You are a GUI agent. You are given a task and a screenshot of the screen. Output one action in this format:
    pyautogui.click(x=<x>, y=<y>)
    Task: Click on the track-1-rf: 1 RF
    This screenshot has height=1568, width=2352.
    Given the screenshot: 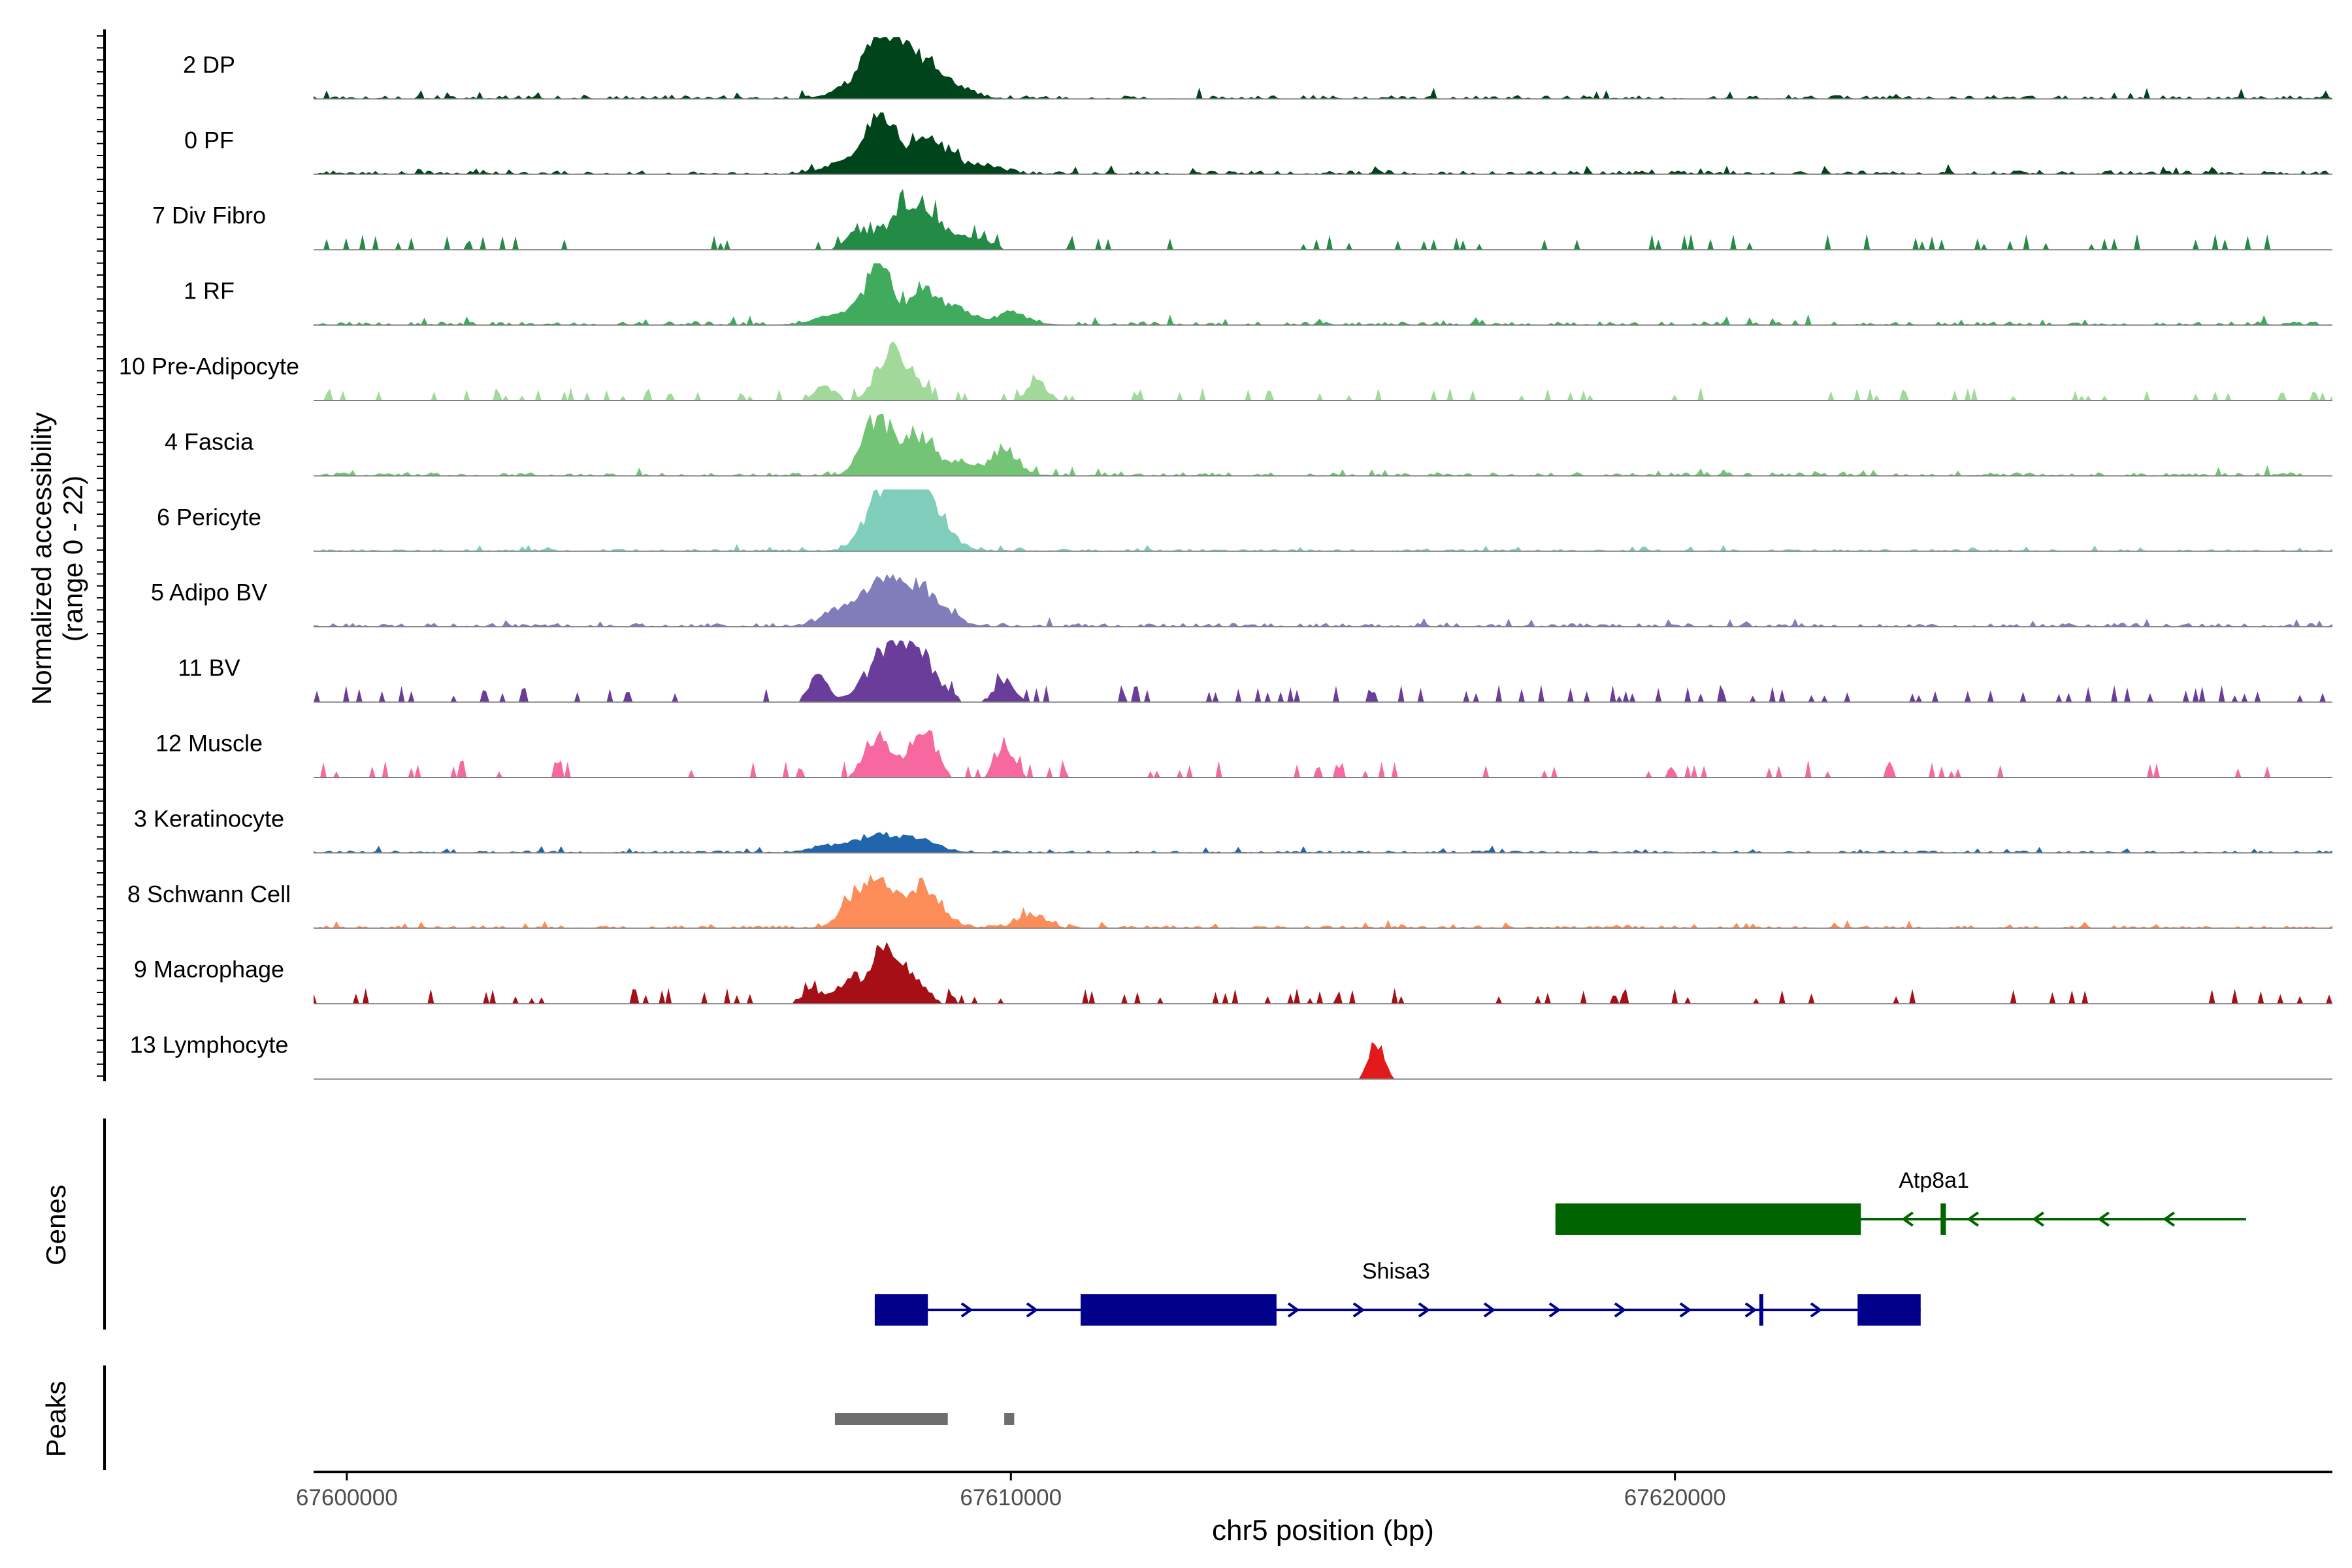 What is the action you would take?
    pyautogui.click(x=1258, y=294)
    